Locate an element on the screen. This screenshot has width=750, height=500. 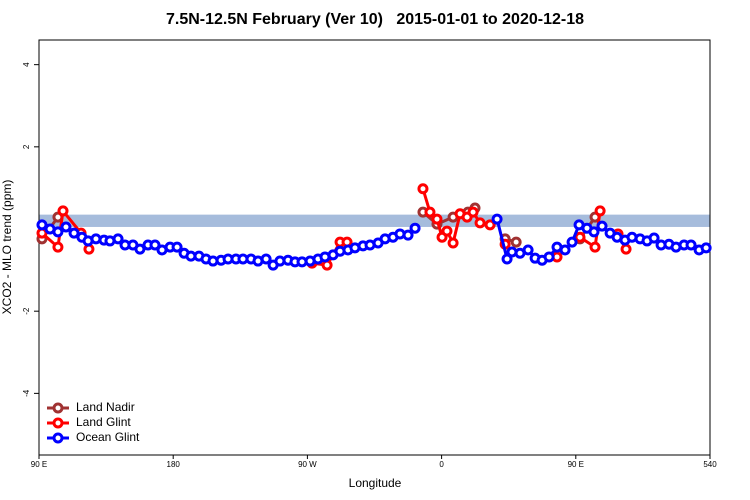
x-tick-label: 90 W is located at coordinates (307, 464).